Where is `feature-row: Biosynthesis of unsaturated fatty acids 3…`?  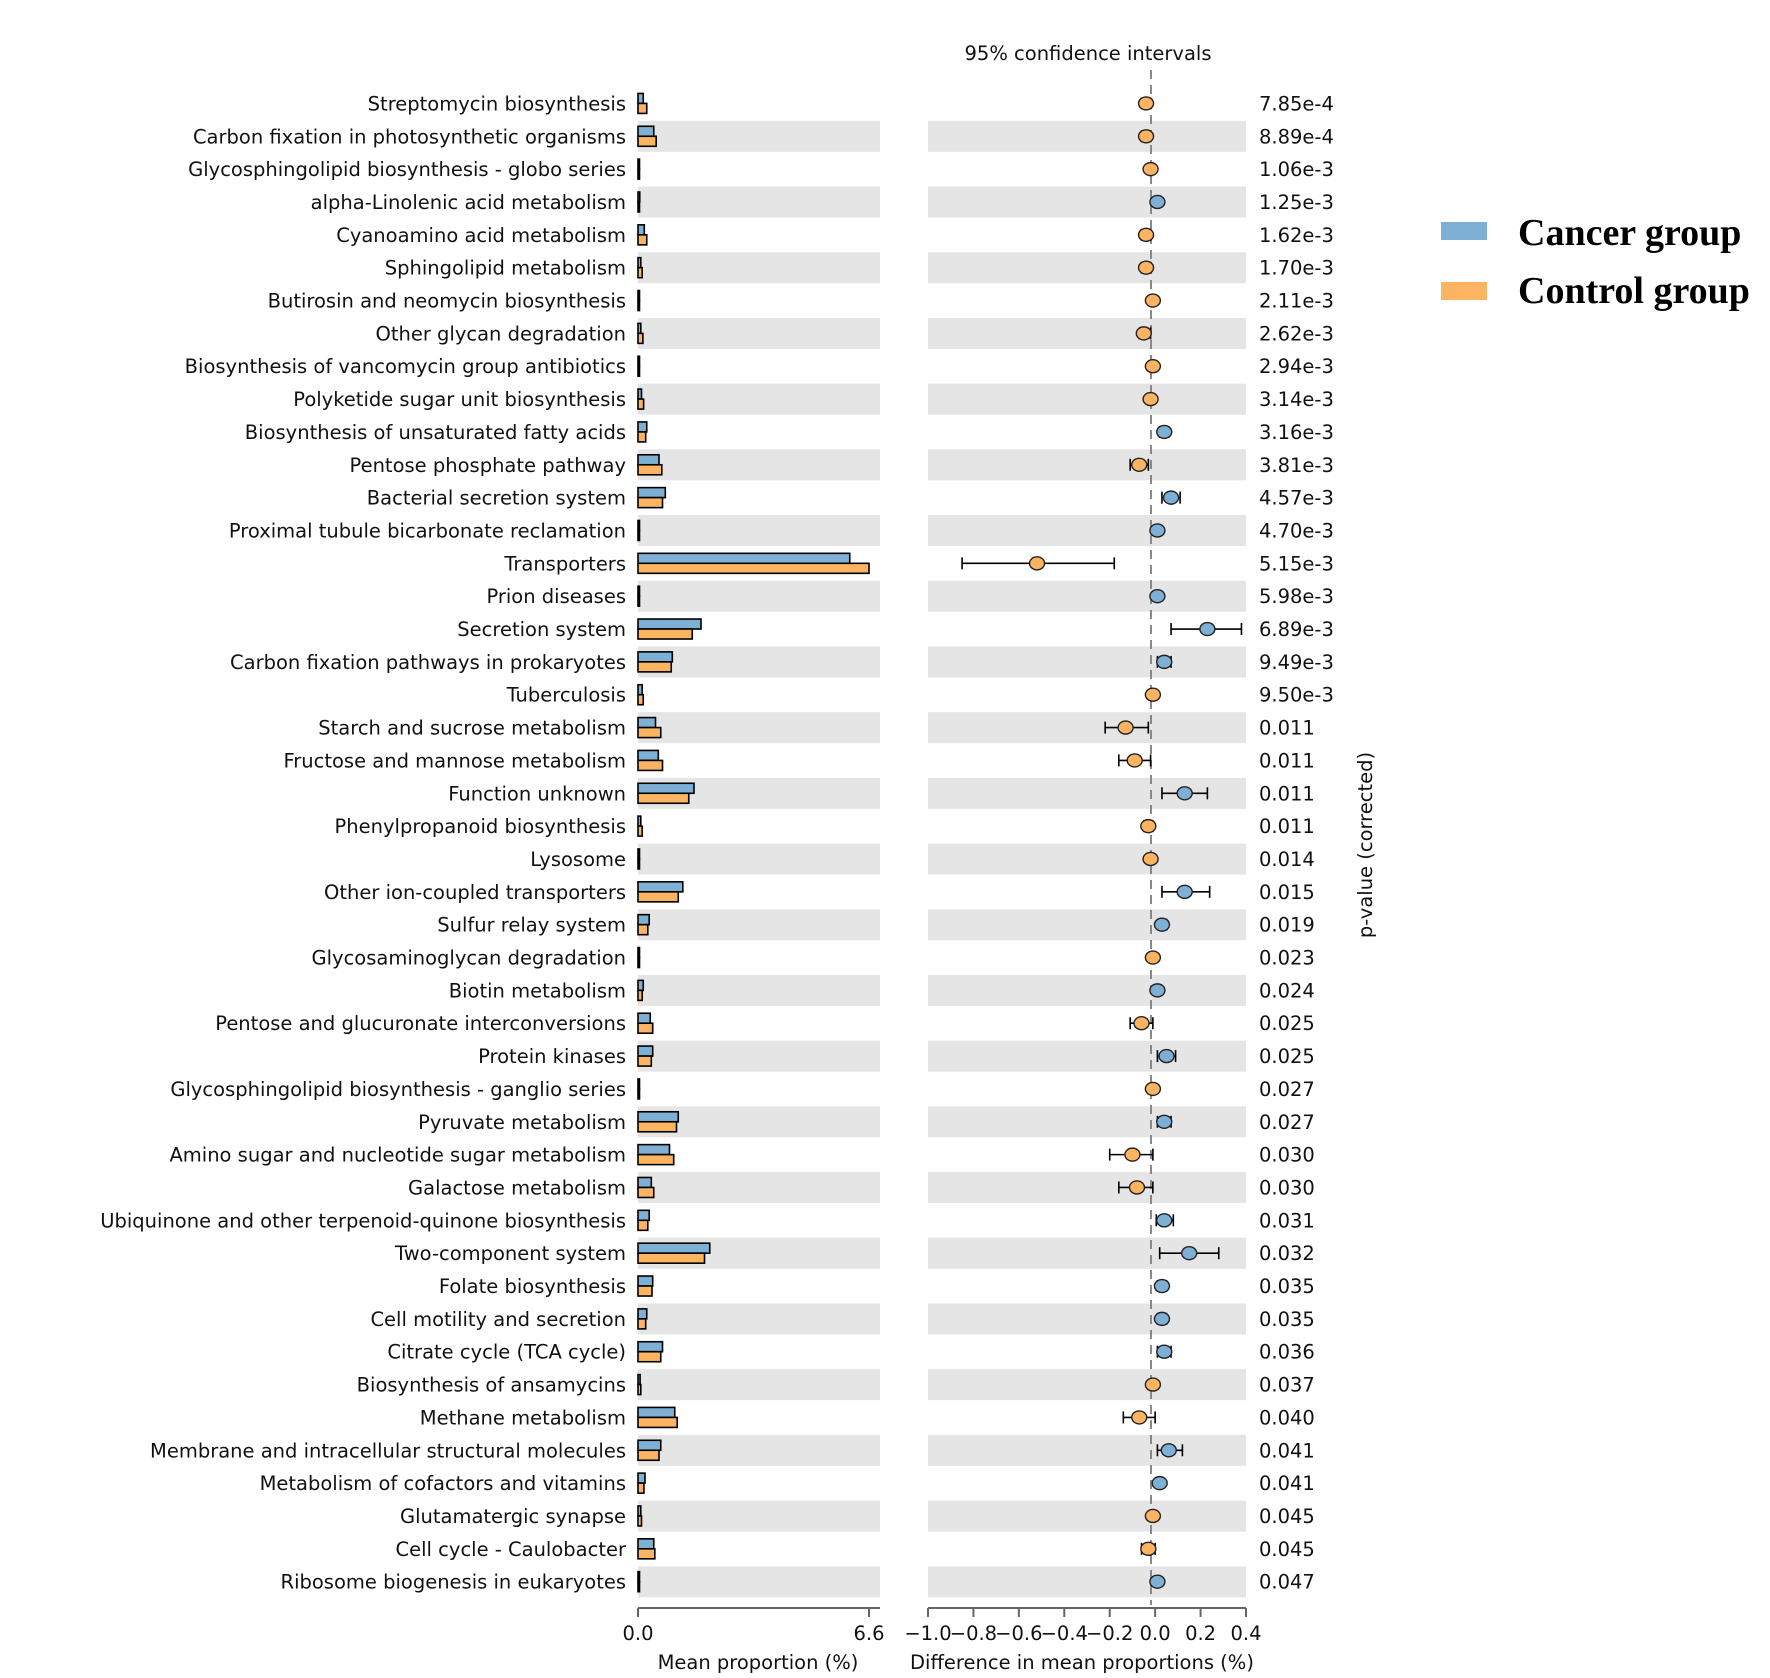
feature-row: Biosynthesis of unsaturated fatty acids 3… is located at coordinates (789, 432).